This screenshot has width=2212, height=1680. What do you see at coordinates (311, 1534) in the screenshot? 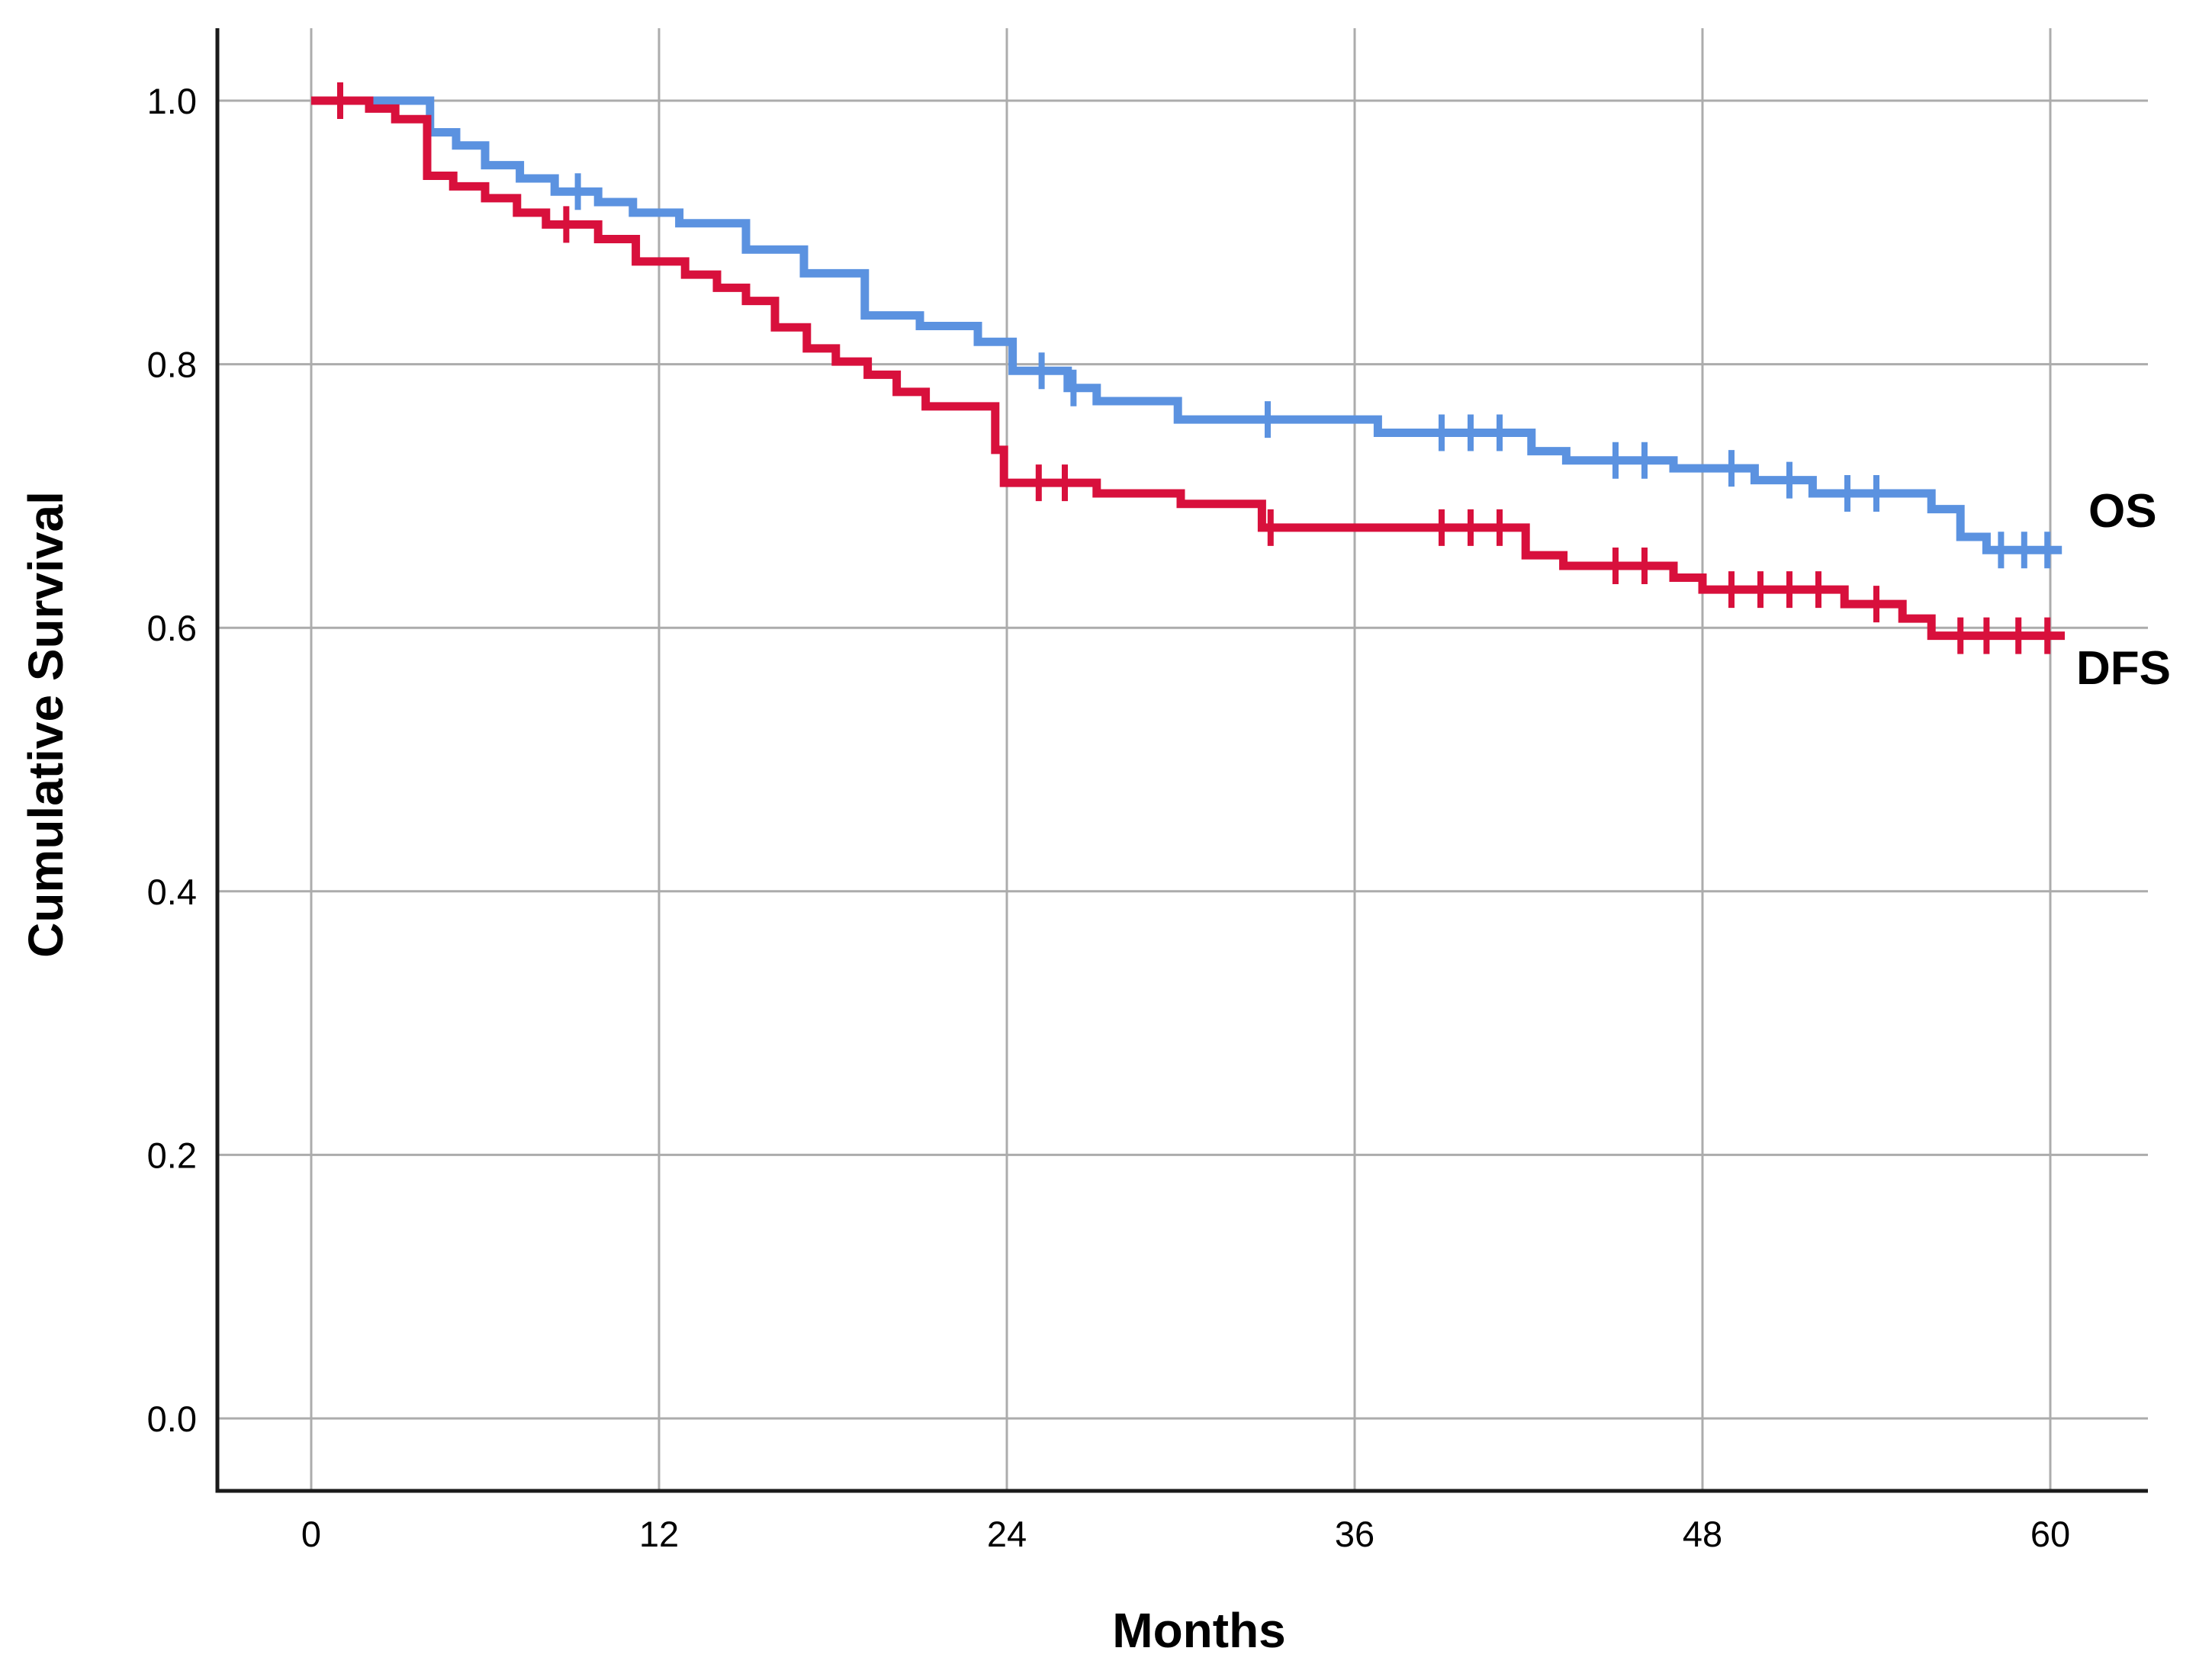
I see `x-tick-label-0: 0` at bounding box center [311, 1534].